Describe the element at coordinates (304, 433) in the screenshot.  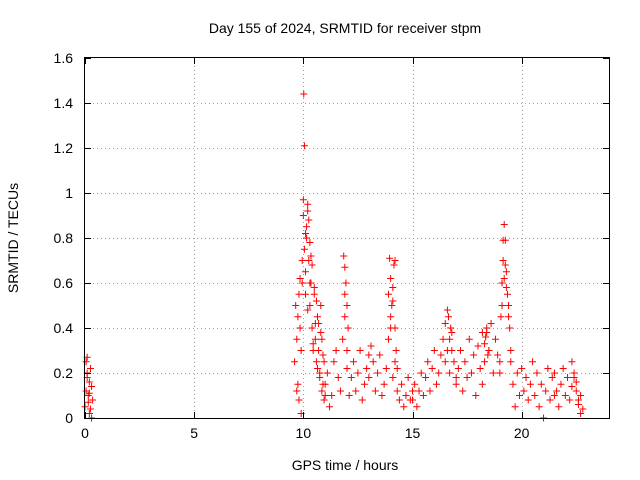
I see `x-tick-label: 10` at that location.